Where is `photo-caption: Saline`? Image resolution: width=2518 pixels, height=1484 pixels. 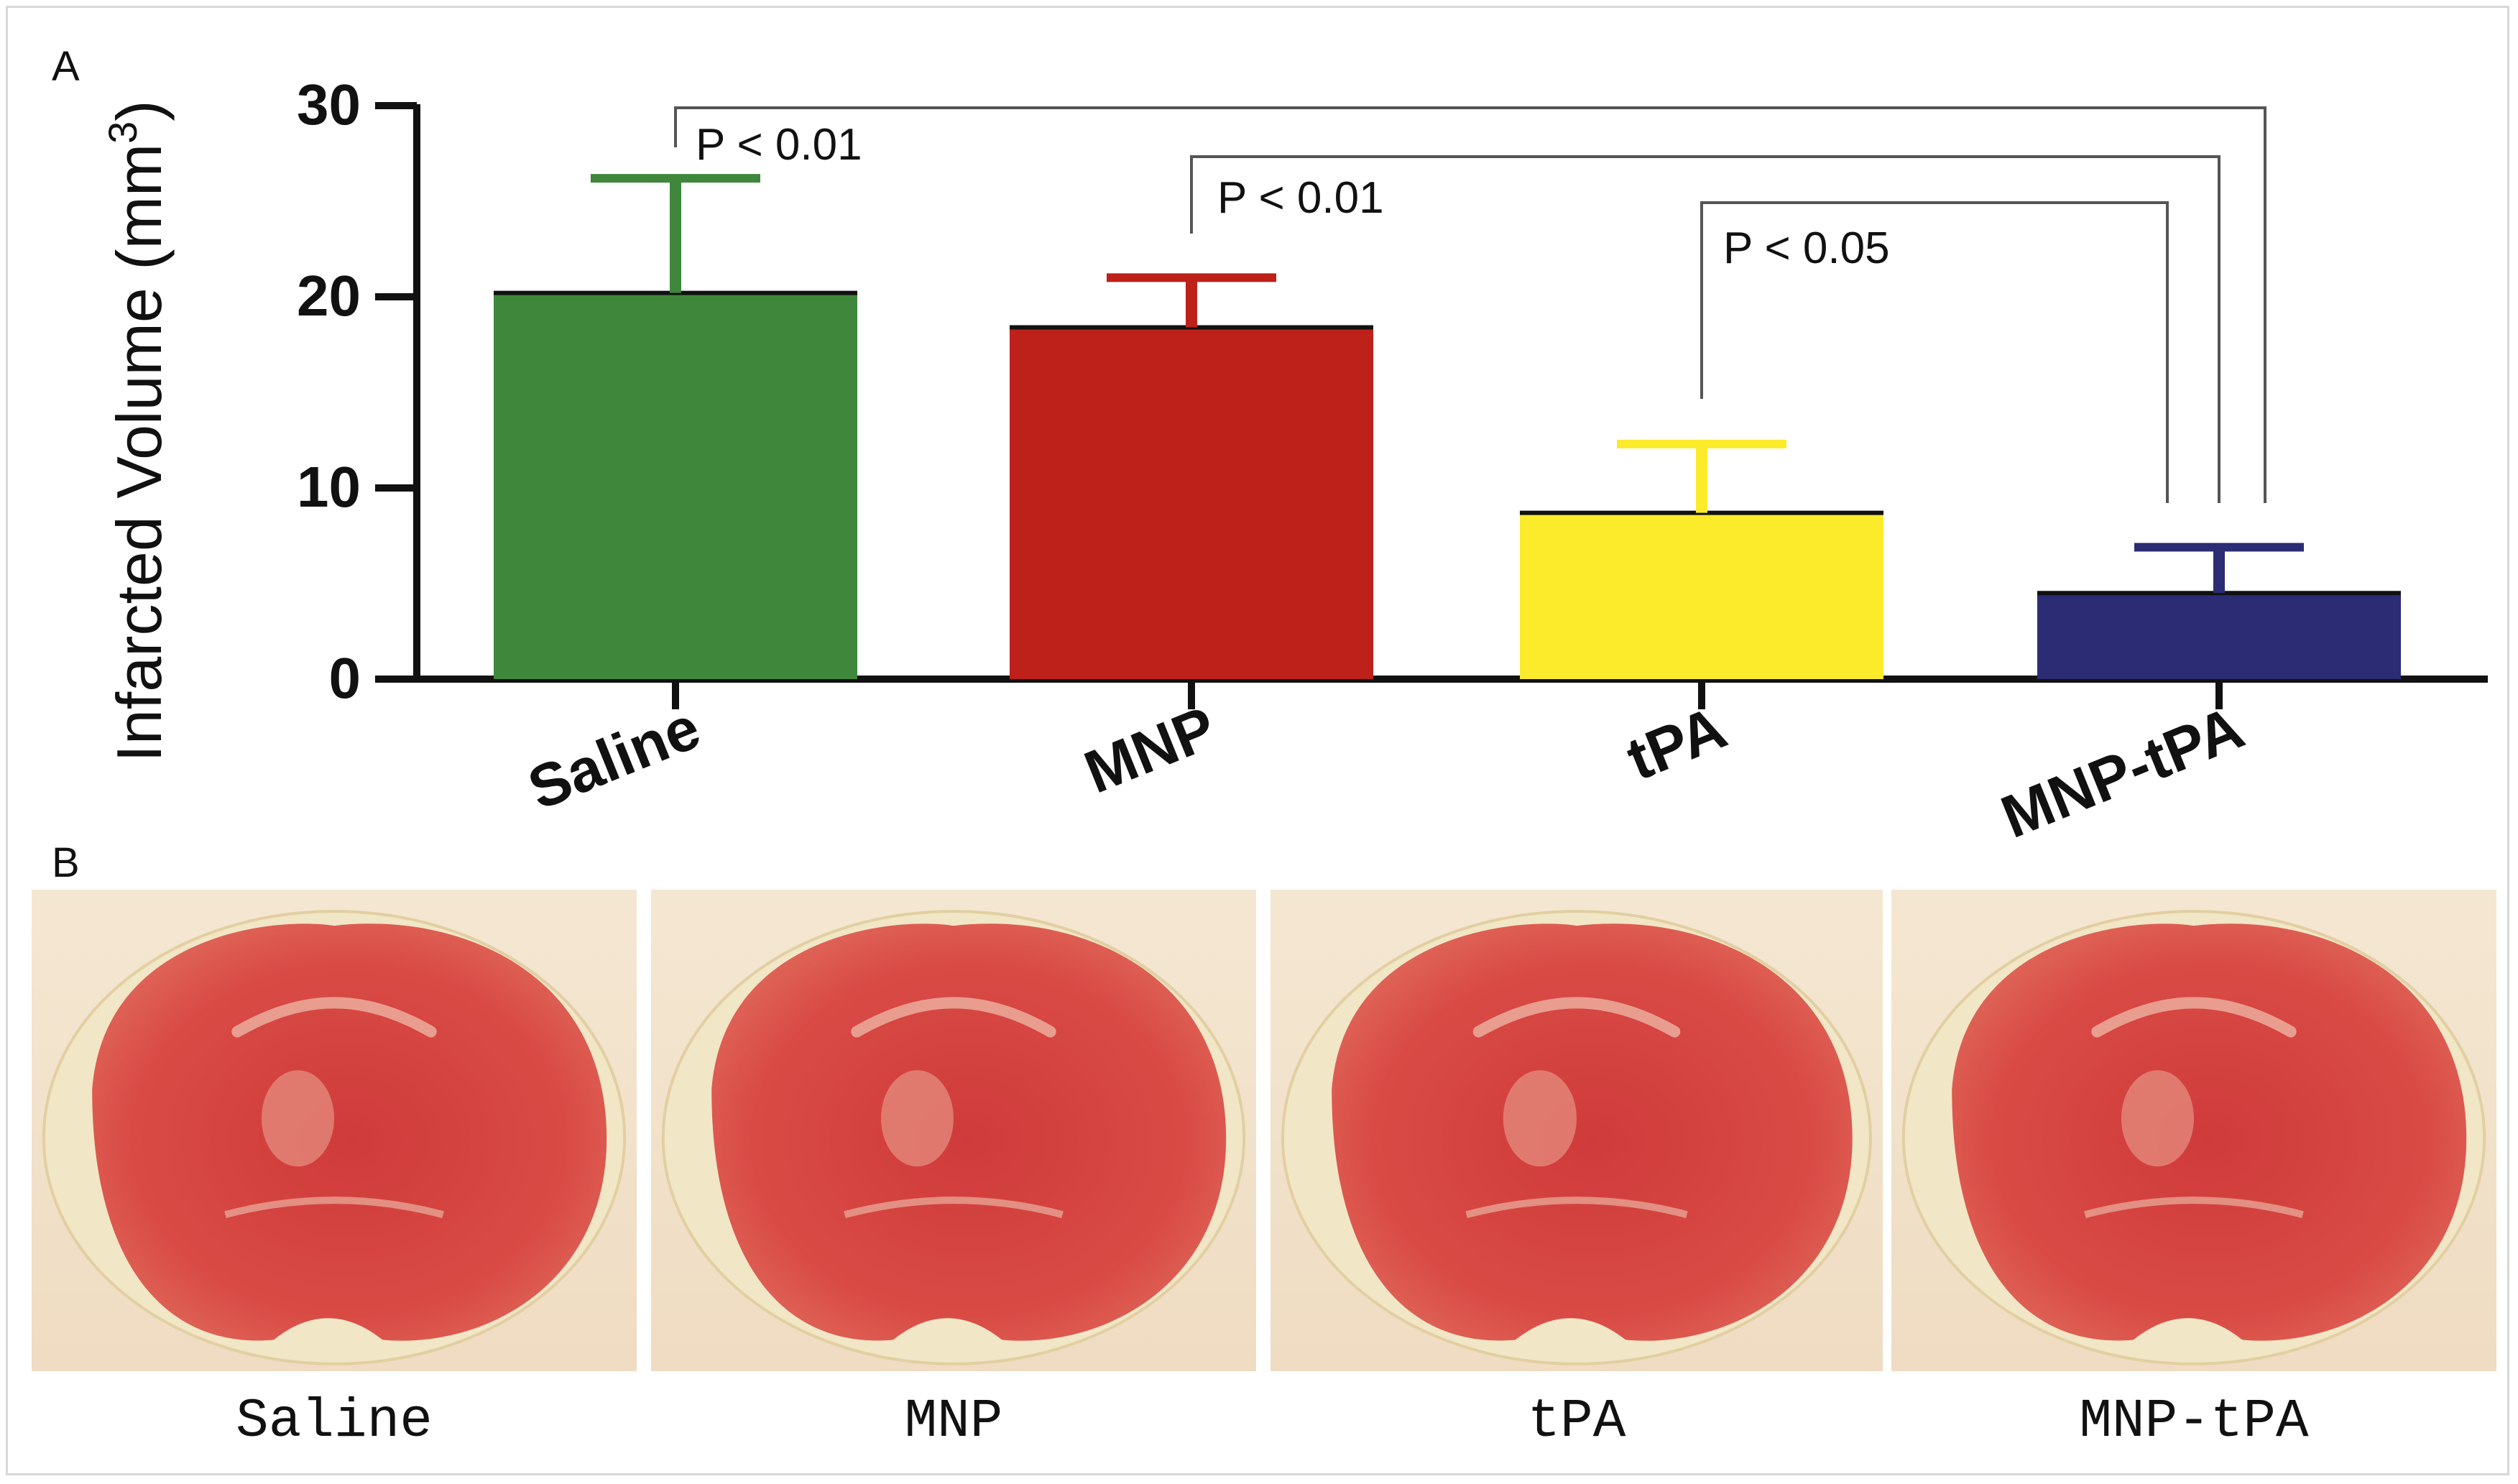
photo-caption: Saline is located at coordinates (334, 1421).